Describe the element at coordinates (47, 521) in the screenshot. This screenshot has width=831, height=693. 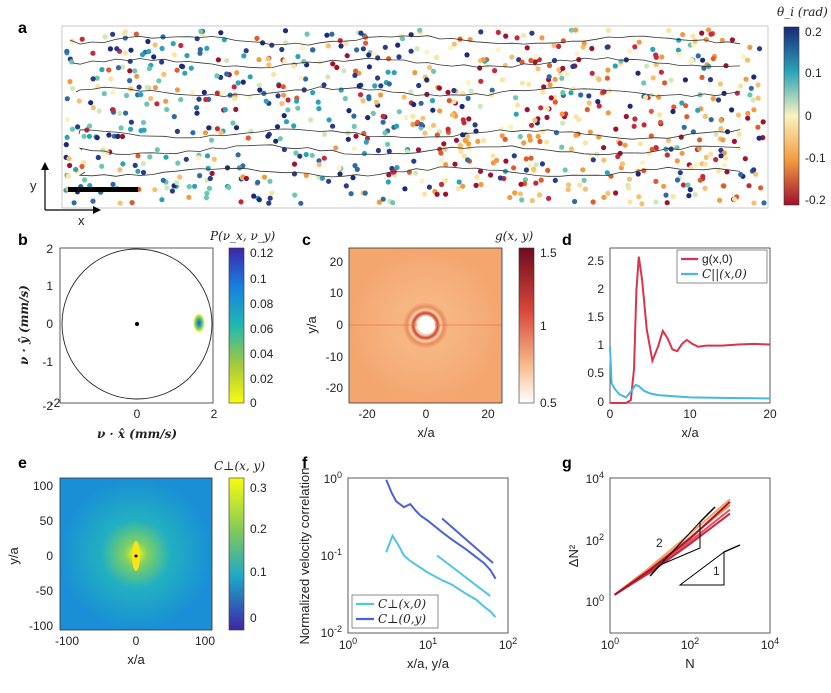
I see `e-ytick: 50` at that location.